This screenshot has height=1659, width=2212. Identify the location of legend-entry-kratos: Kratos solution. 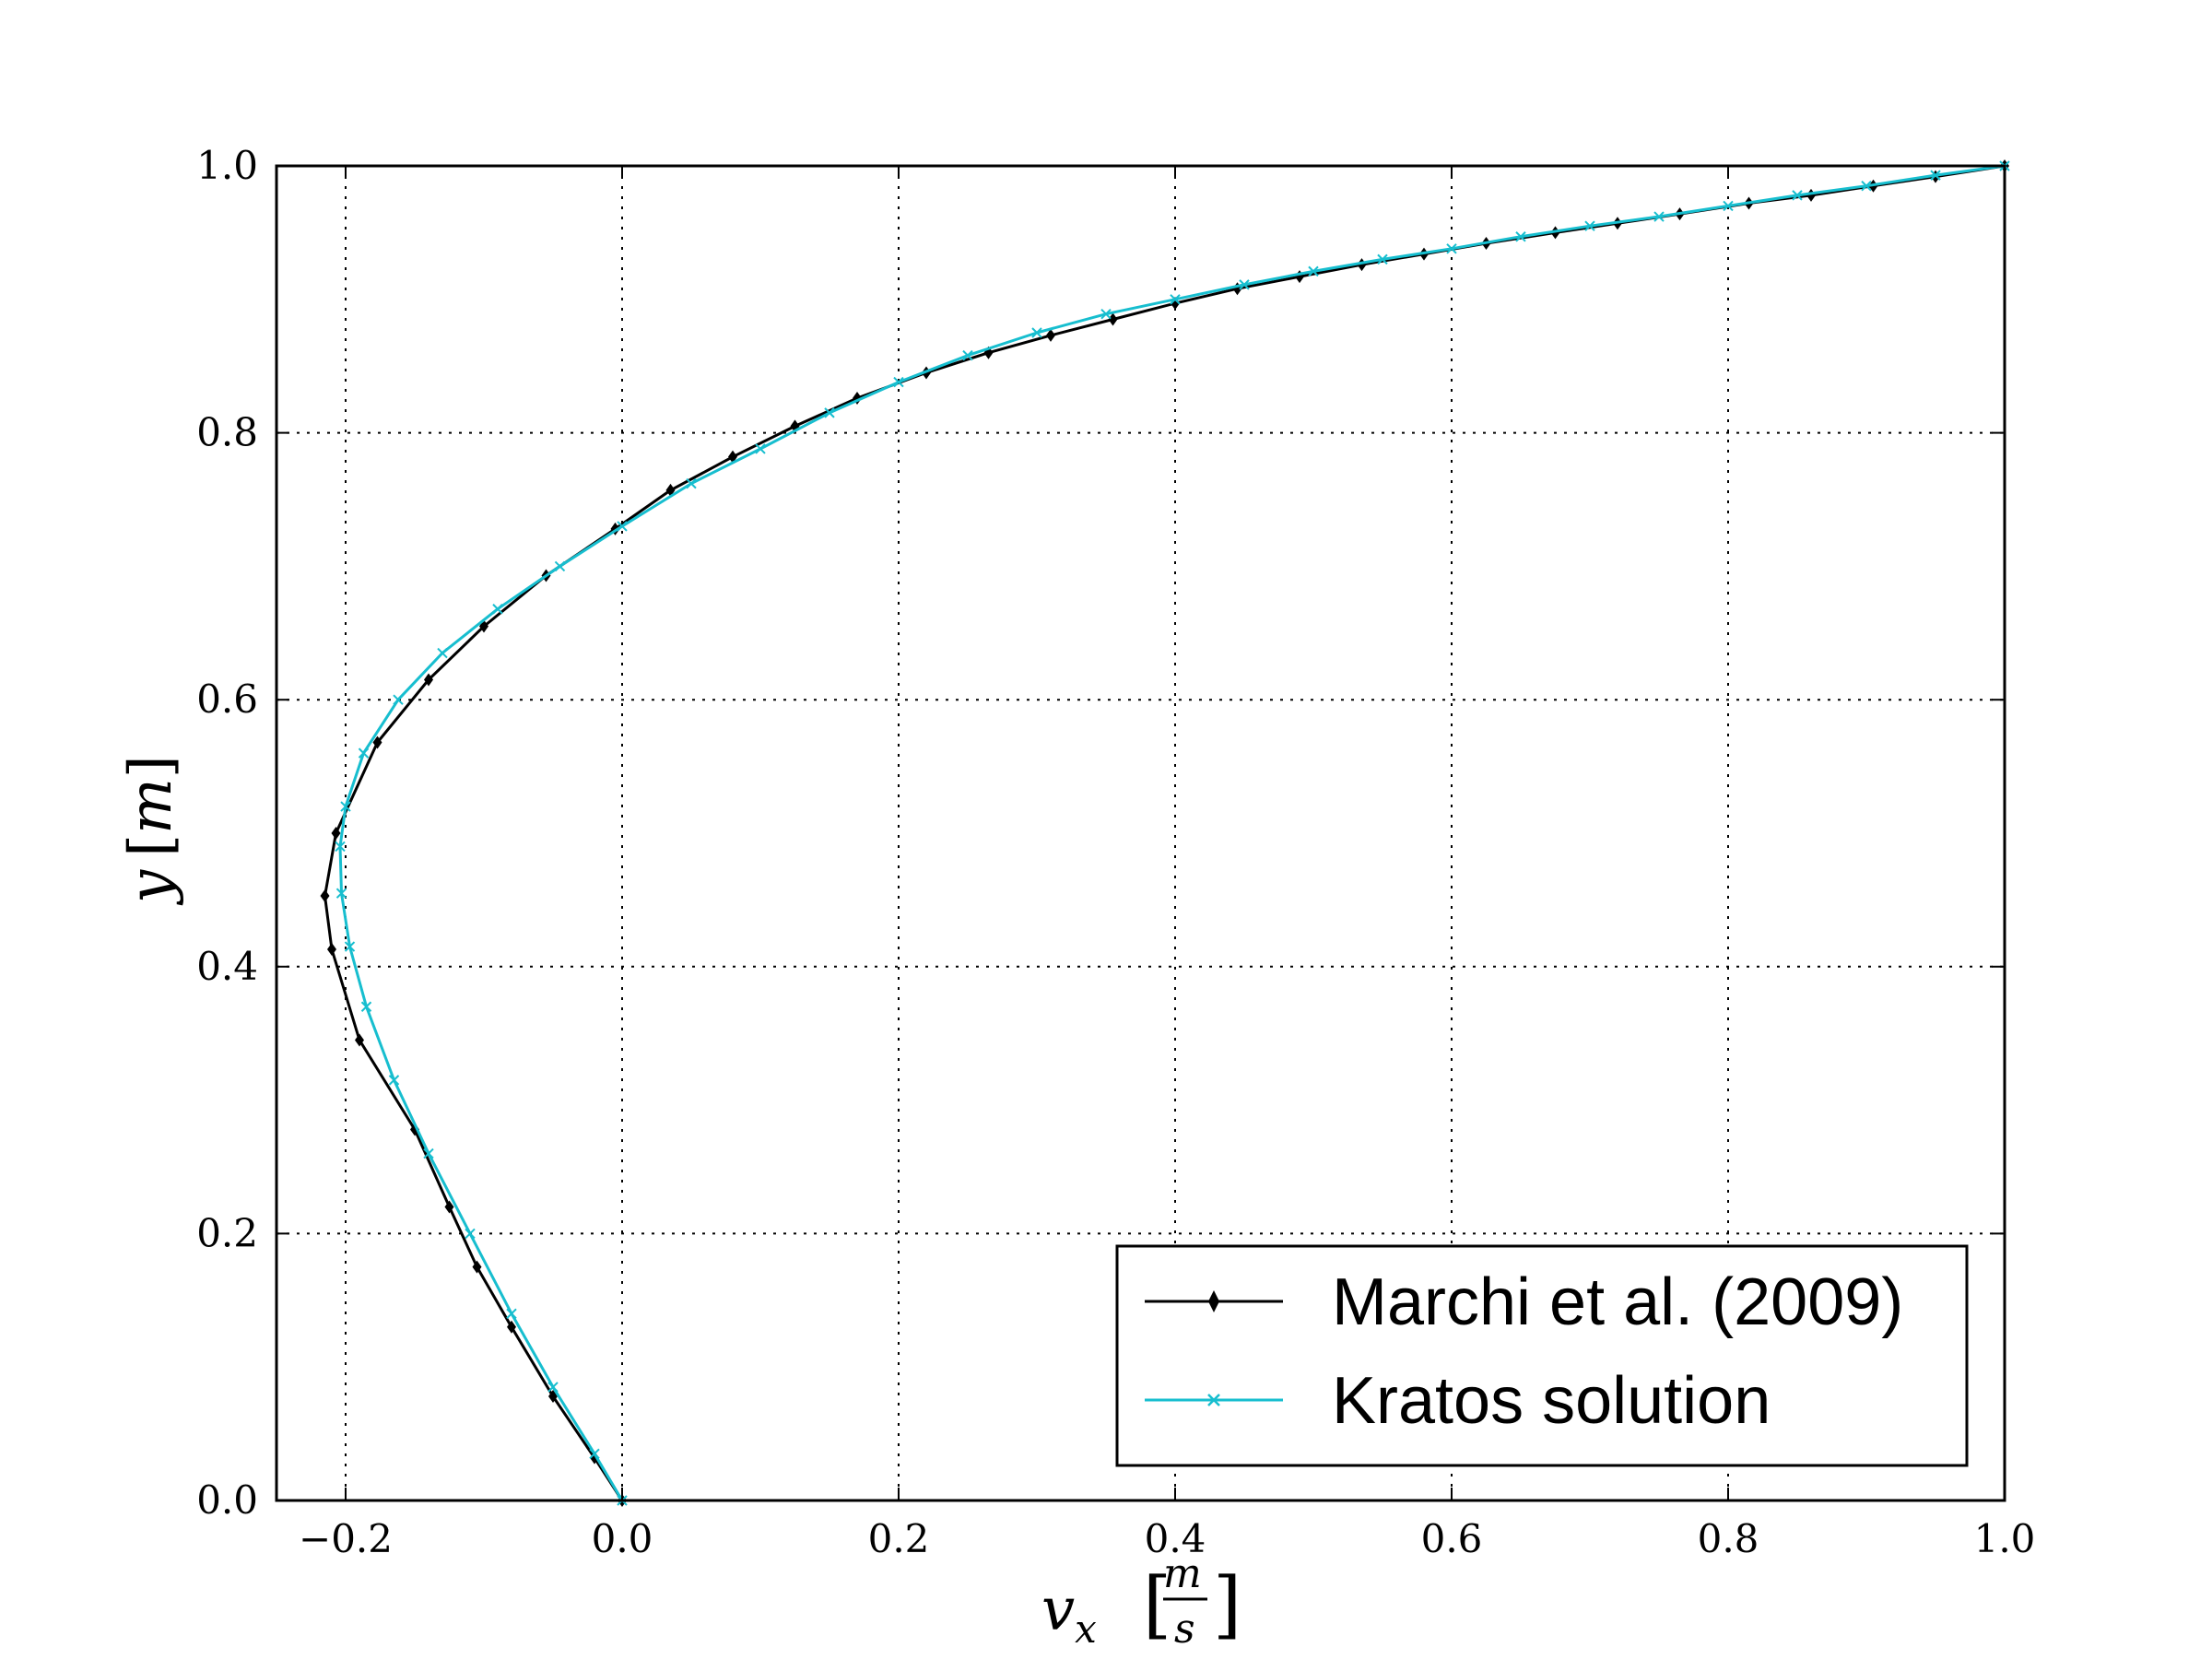
(1458, 1401).